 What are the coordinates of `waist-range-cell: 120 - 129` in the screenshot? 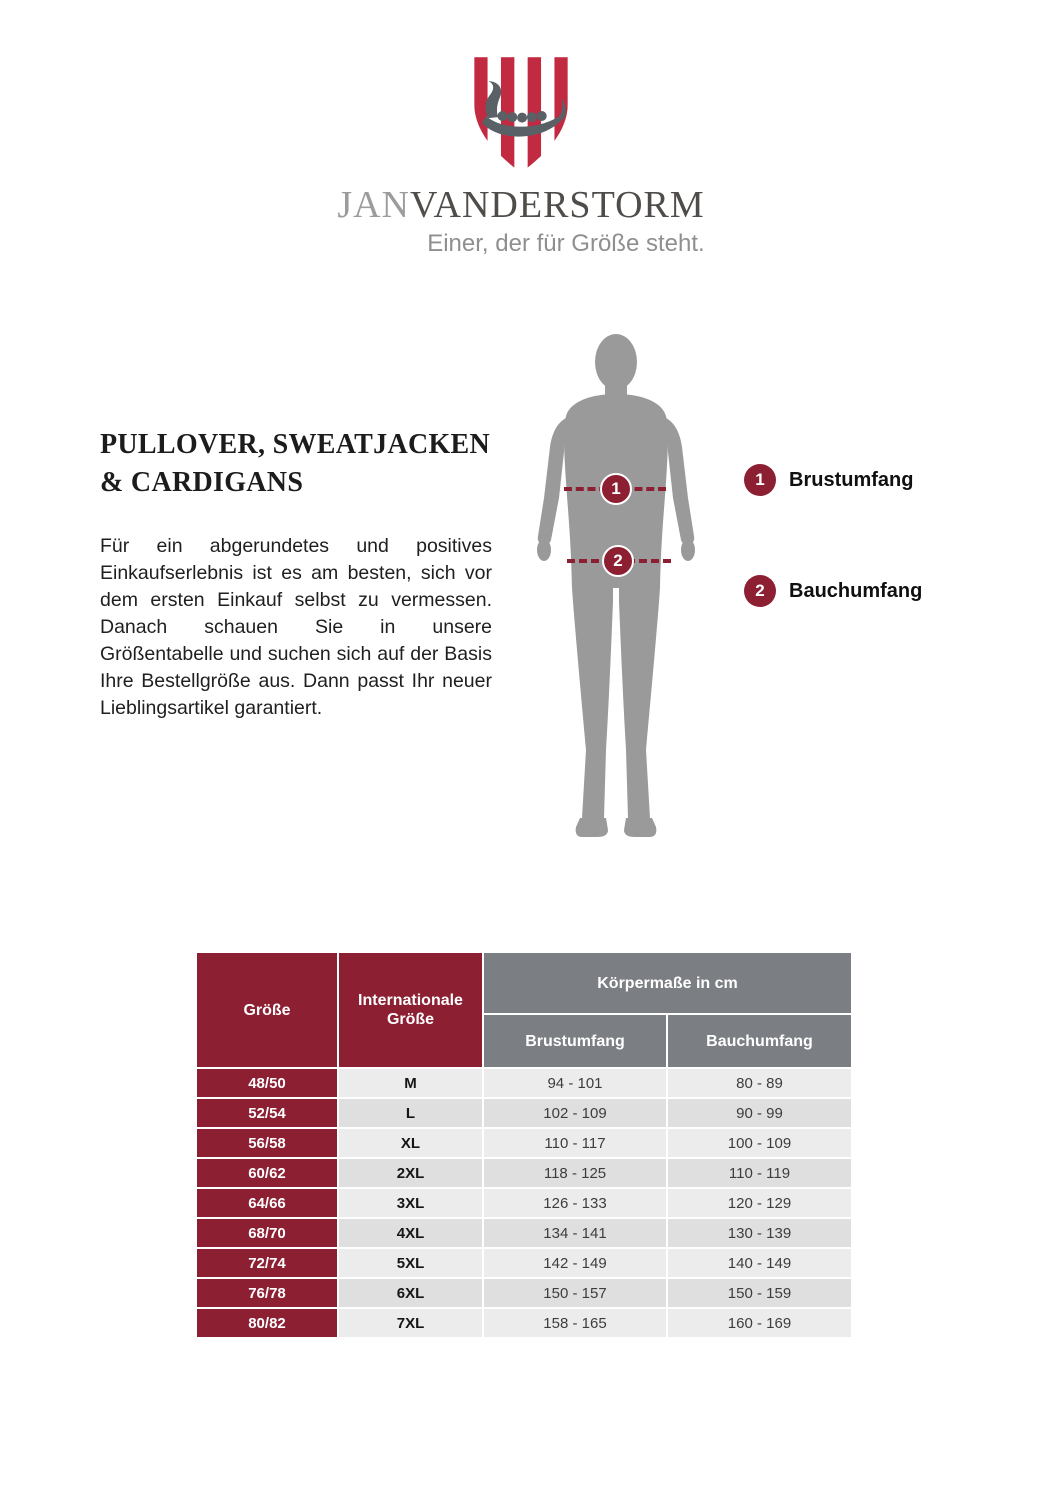 It's located at (759, 1203).